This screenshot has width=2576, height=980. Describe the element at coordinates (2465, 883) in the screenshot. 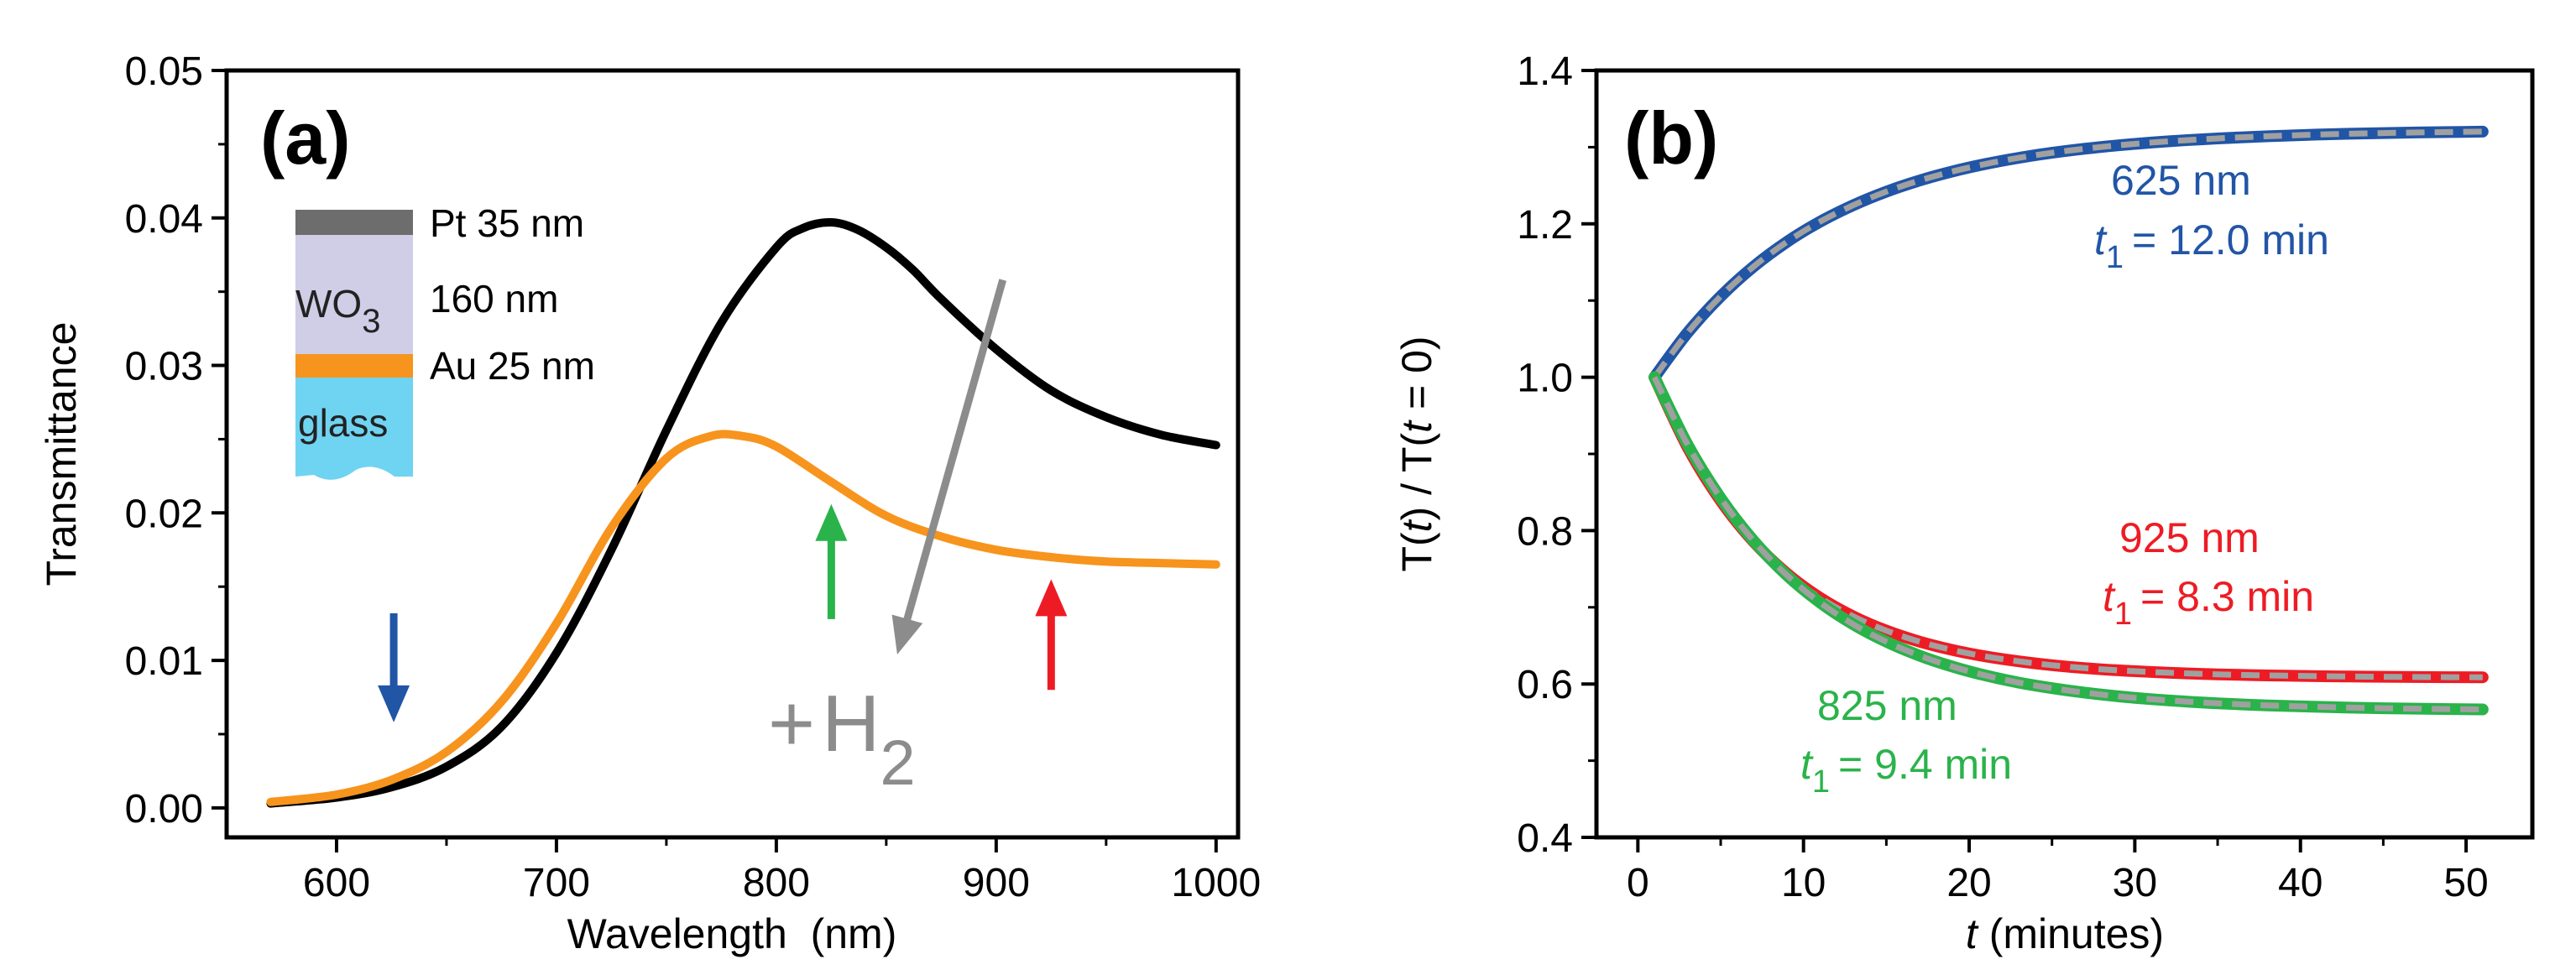

I see `x-tick-label: 50` at that location.